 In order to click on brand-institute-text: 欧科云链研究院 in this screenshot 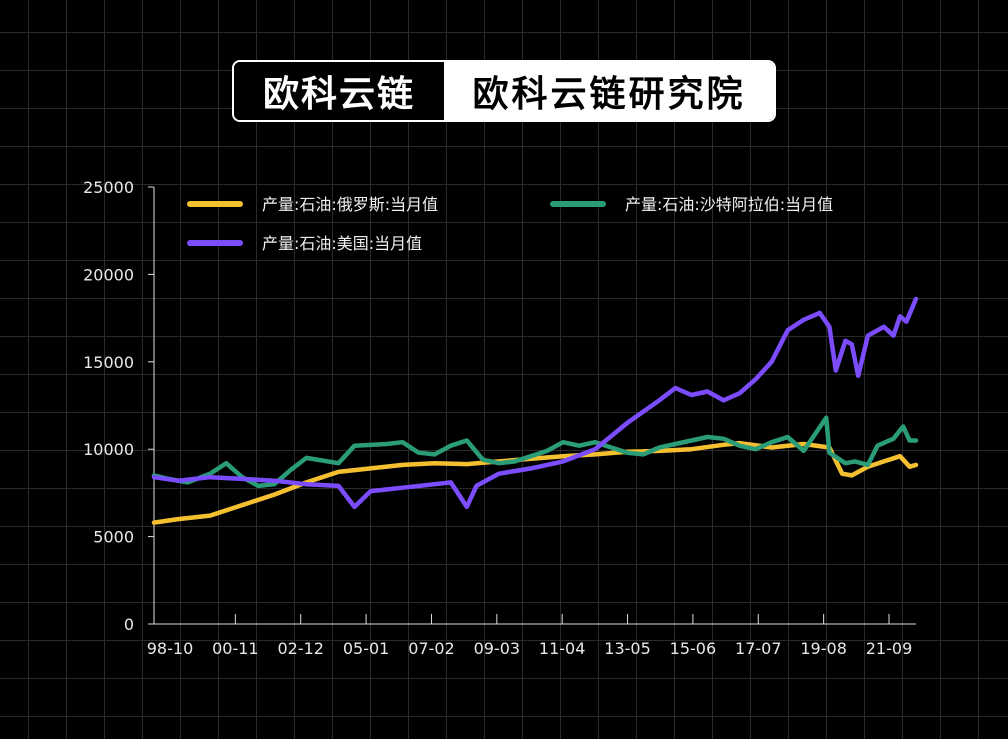, I will do `click(609, 91)`.